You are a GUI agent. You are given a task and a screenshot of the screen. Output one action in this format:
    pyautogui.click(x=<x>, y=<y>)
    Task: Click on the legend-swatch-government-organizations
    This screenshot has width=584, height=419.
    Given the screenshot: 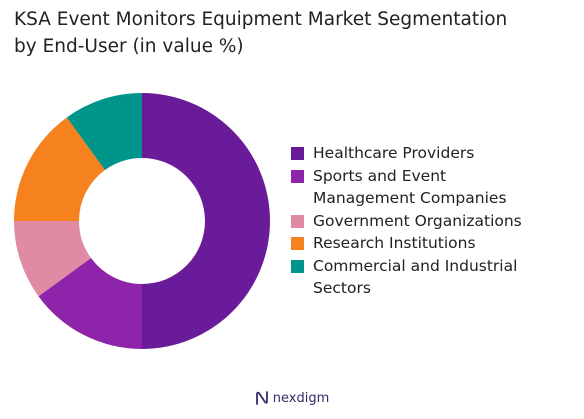 What is the action you would take?
    pyautogui.click(x=297, y=221)
    